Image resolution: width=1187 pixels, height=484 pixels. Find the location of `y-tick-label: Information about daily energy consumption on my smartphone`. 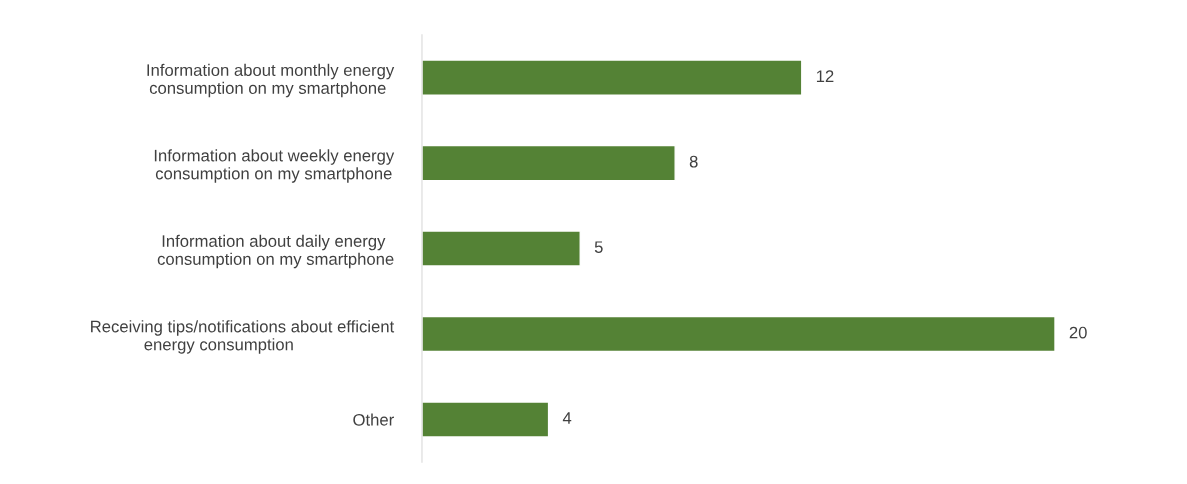

y-tick-label: Information about daily energy consumption on my smartphone is located at coordinates (275, 251).